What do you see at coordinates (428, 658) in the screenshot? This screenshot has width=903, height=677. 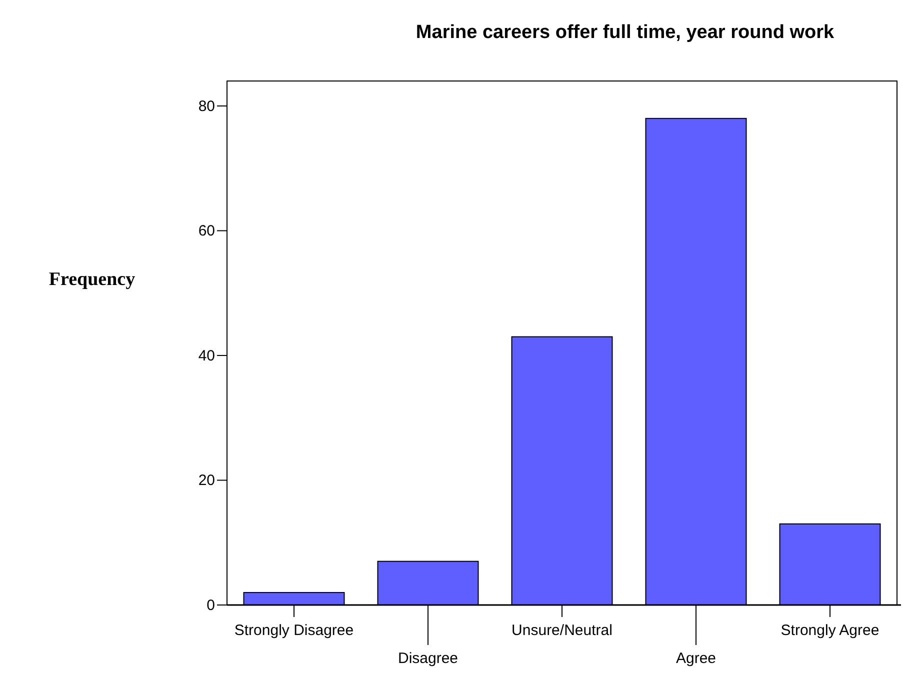 I see `x-tick-label: Disagree` at bounding box center [428, 658].